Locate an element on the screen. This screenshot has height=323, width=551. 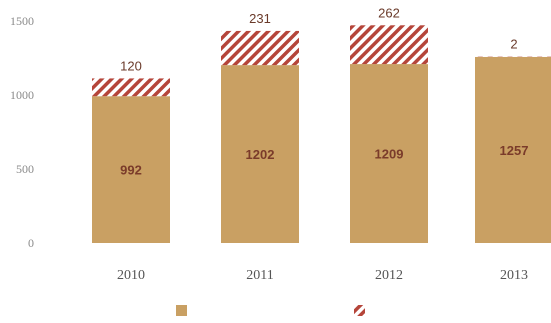
data-label-hatched: 231 is located at coordinates (260, 18).